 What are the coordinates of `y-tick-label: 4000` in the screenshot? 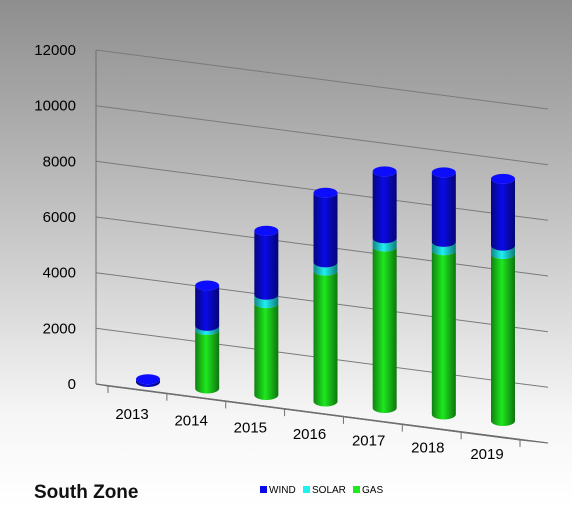 It's located at (59, 273).